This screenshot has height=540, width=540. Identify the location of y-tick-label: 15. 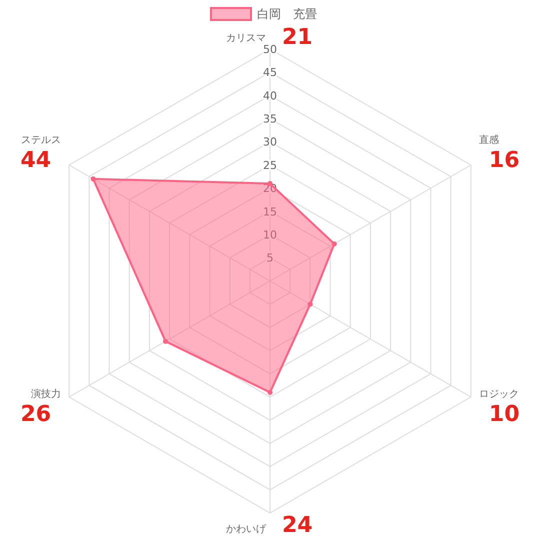
(270, 211).